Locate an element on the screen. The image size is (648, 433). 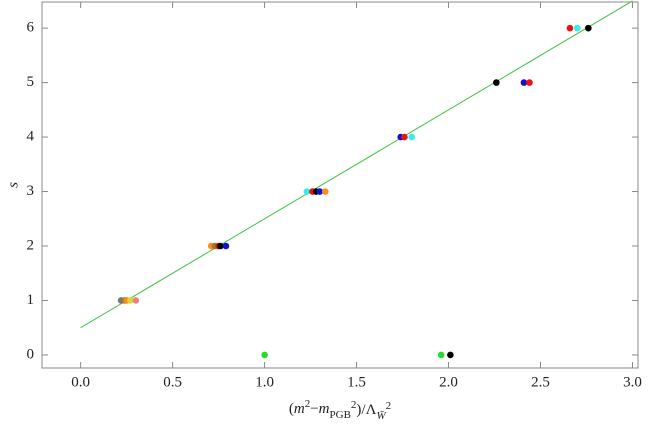
x-axis-label: (m2−mPGB2)/ΛW̄2 is located at coordinates (340, 410).